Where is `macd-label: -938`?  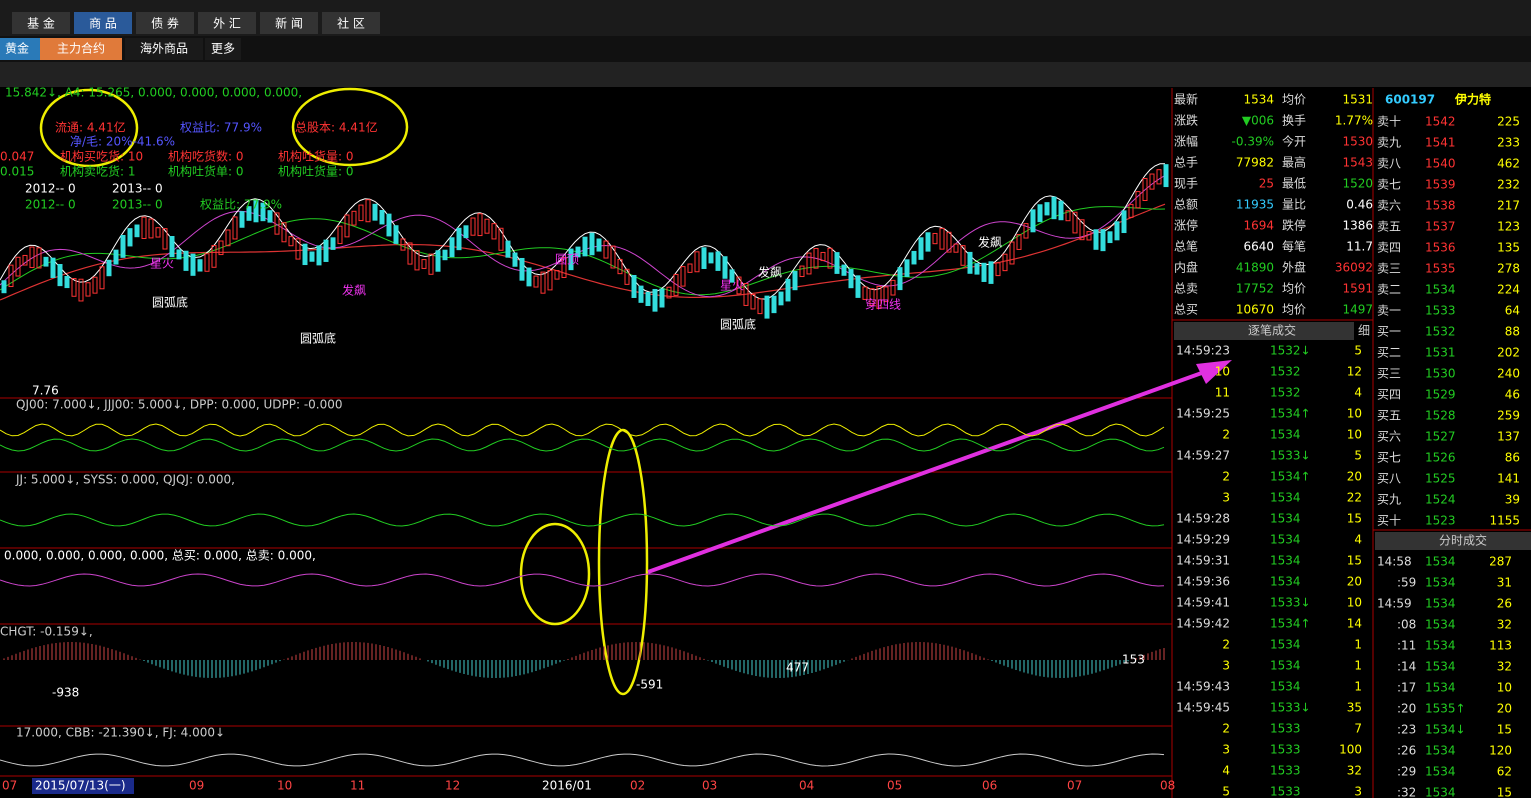
macd-label: -938 is located at coordinates (65, 693).